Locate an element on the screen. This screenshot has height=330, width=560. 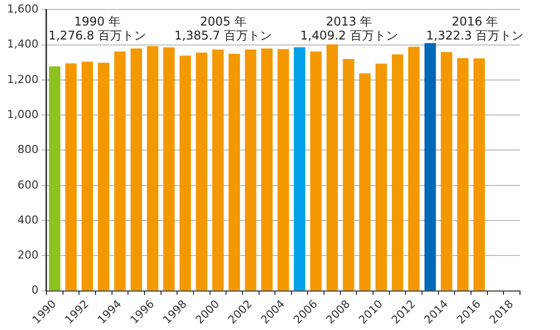
y-tick-label: 1,000 is located at coordinates (22, 114).